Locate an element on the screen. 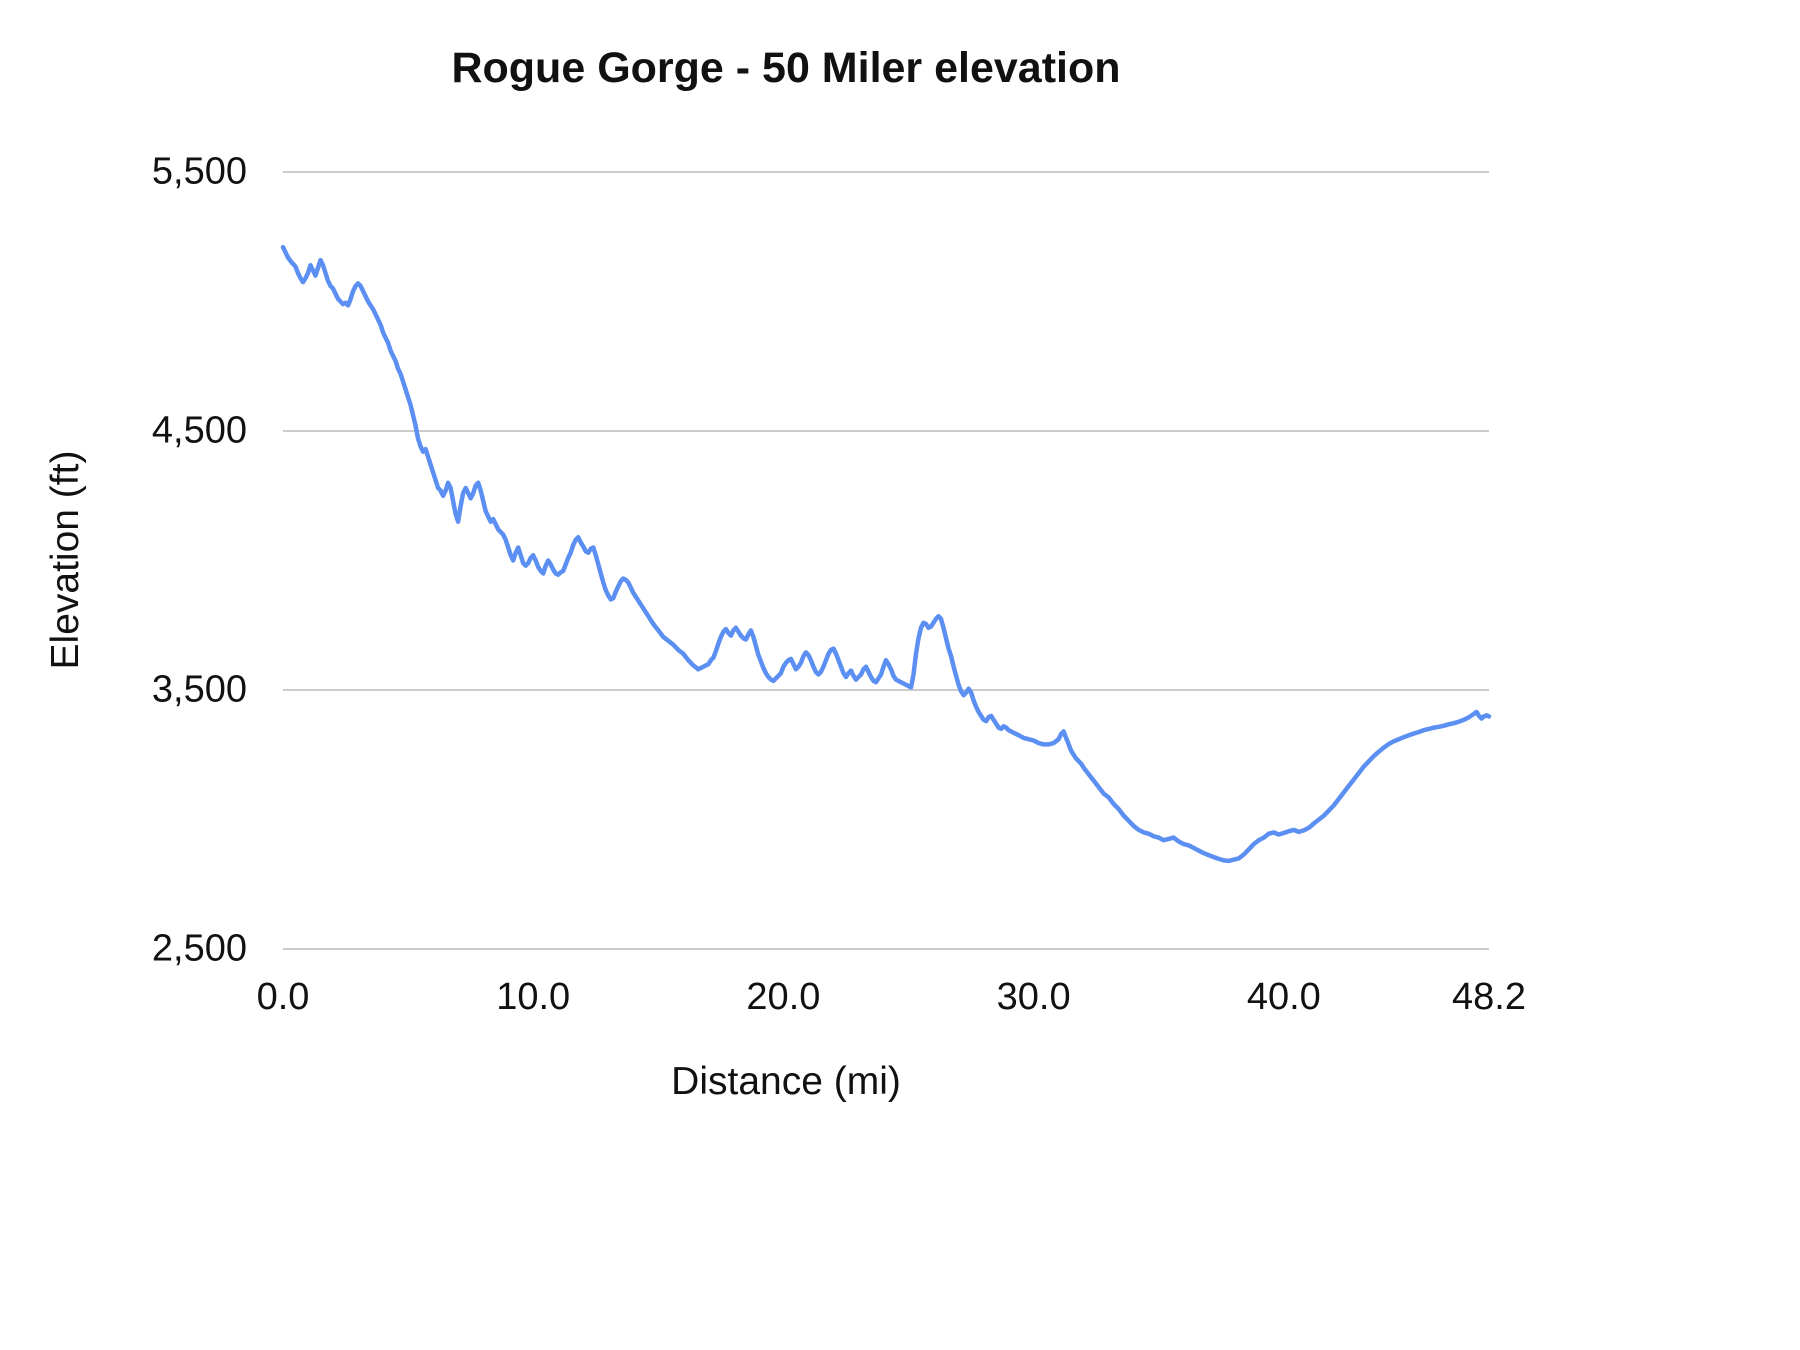 The image size is (1800, 1350). x-tick-label: 10.0 is located at coordinates (533, 997).